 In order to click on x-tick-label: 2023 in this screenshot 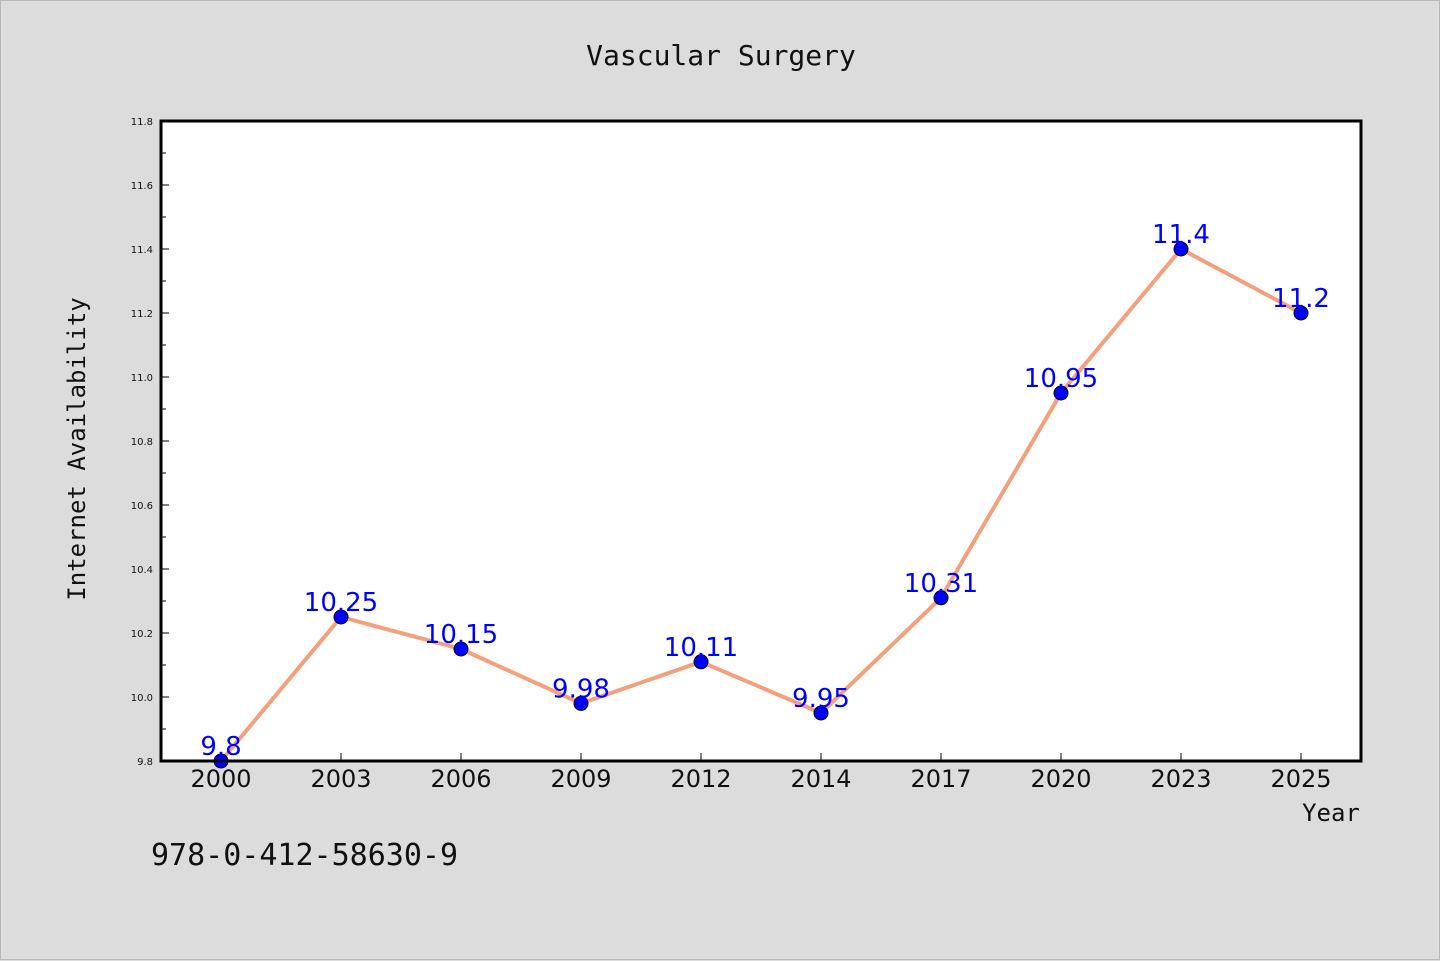, I will do `click(1180, 779)`.